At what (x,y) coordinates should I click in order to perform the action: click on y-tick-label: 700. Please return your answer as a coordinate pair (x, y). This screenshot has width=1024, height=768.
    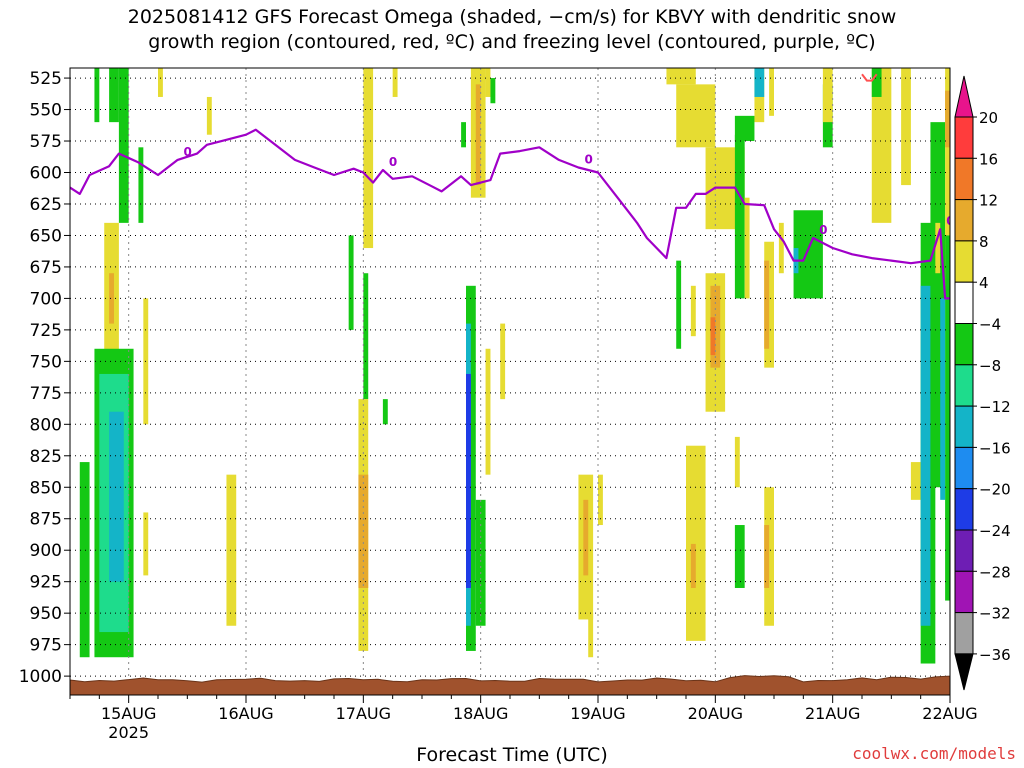
    Looking at the image, I should click on (46, 299).